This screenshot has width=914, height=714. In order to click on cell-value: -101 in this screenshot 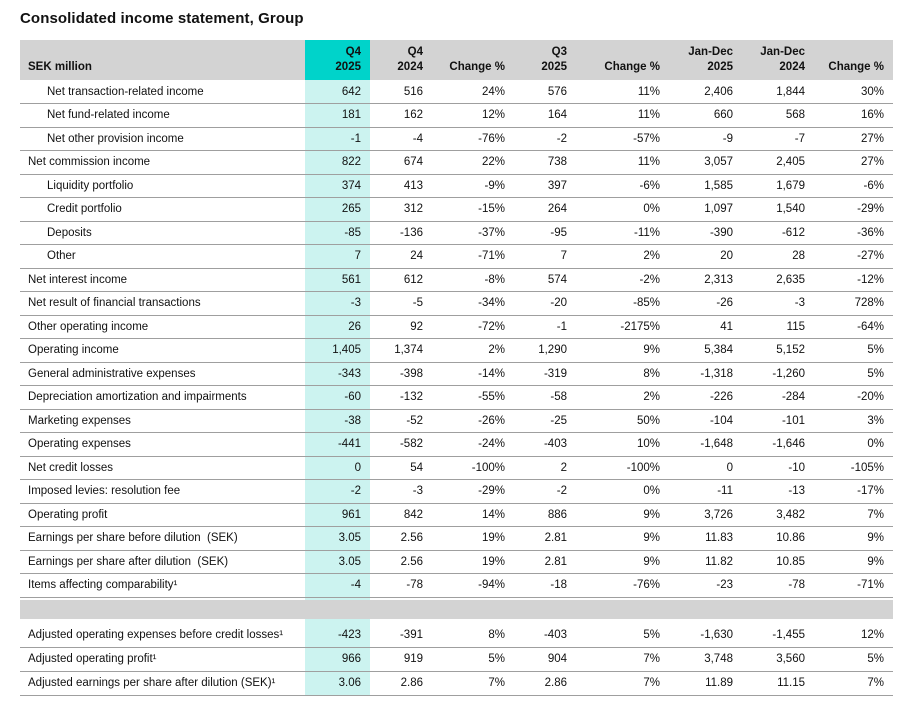, I will do `click(778, 421)`.